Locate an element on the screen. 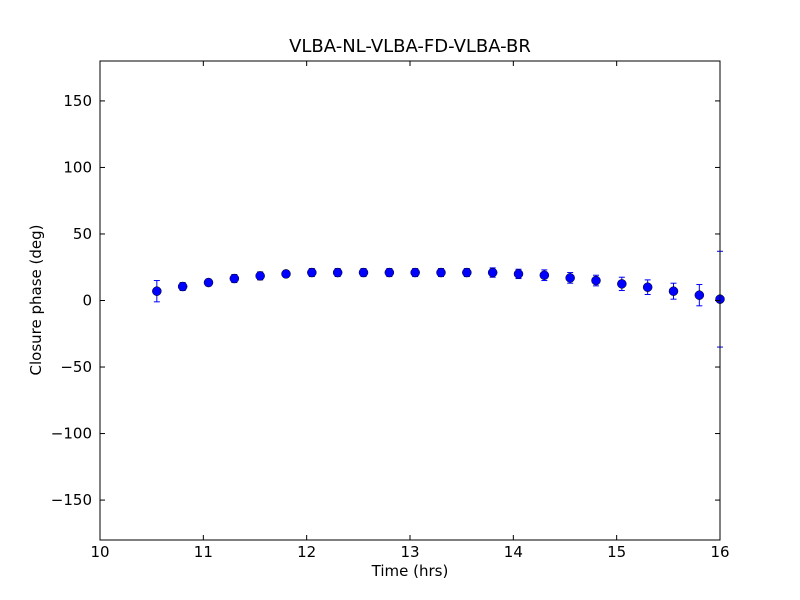  x-tick-label: 16 is located at coordinates (719, 552).